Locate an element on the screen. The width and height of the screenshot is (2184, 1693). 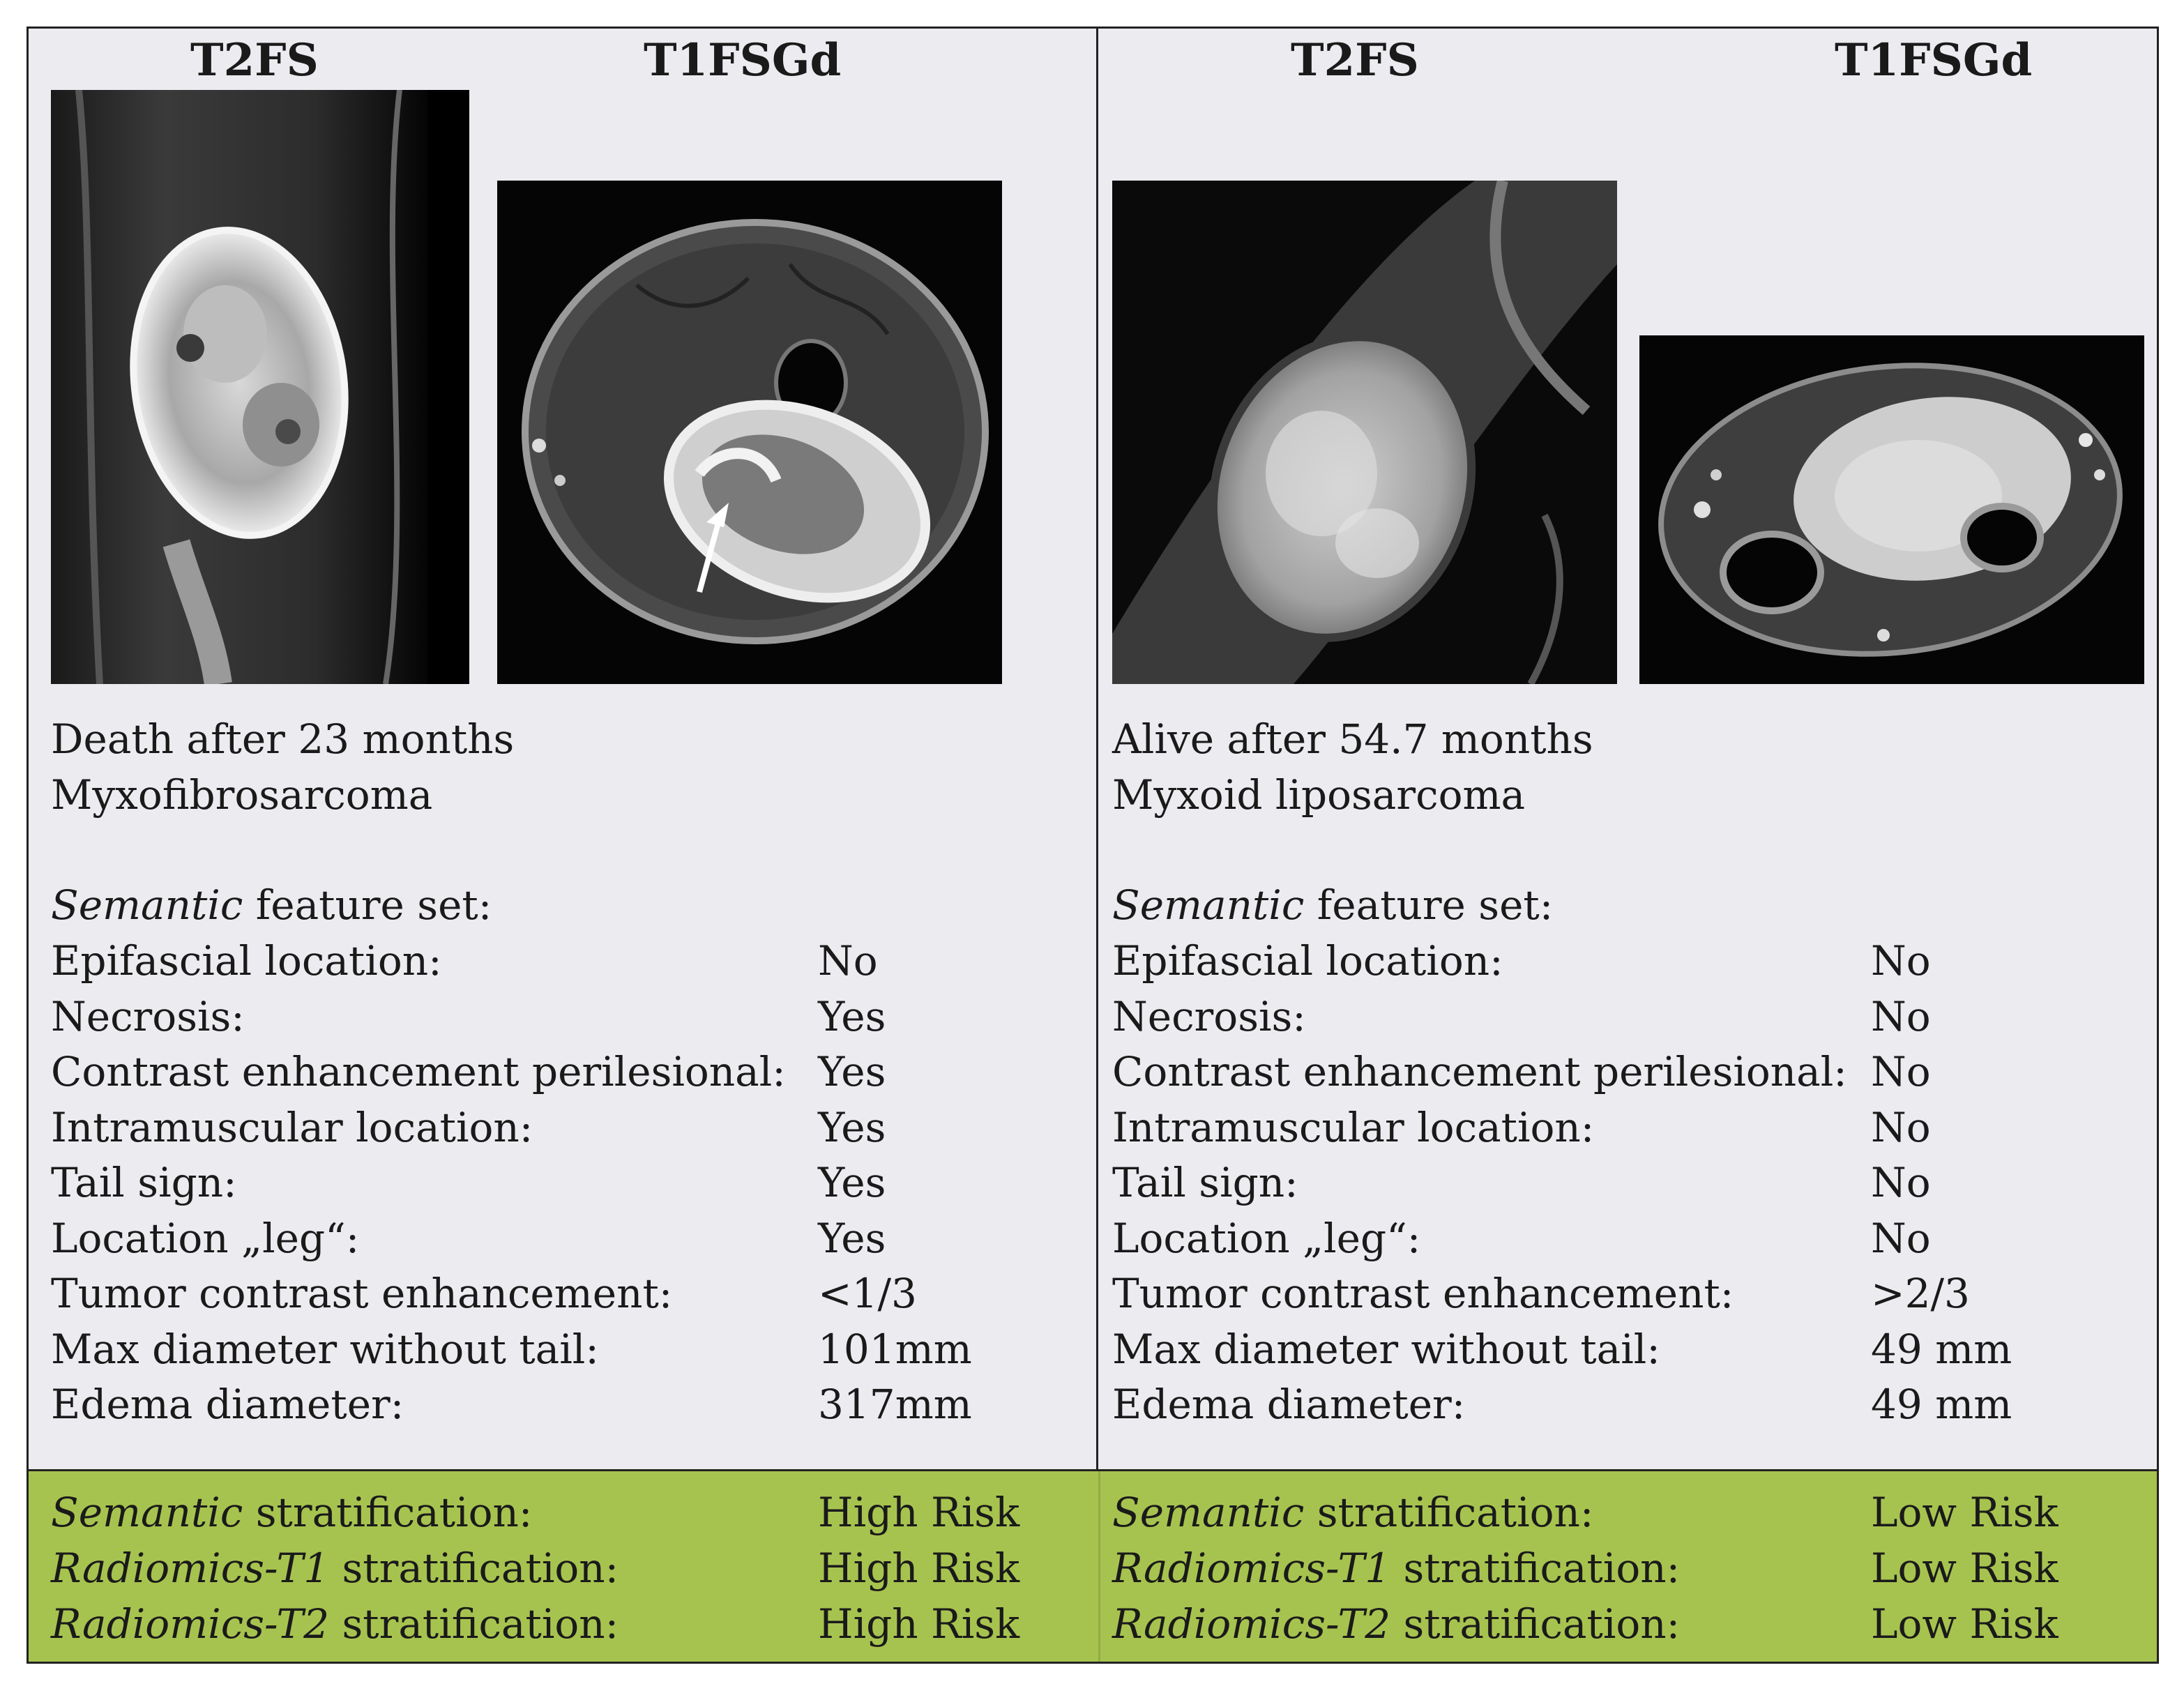
right-outcome: Alive after 54.7 months is located at coordinates (1352, 739).